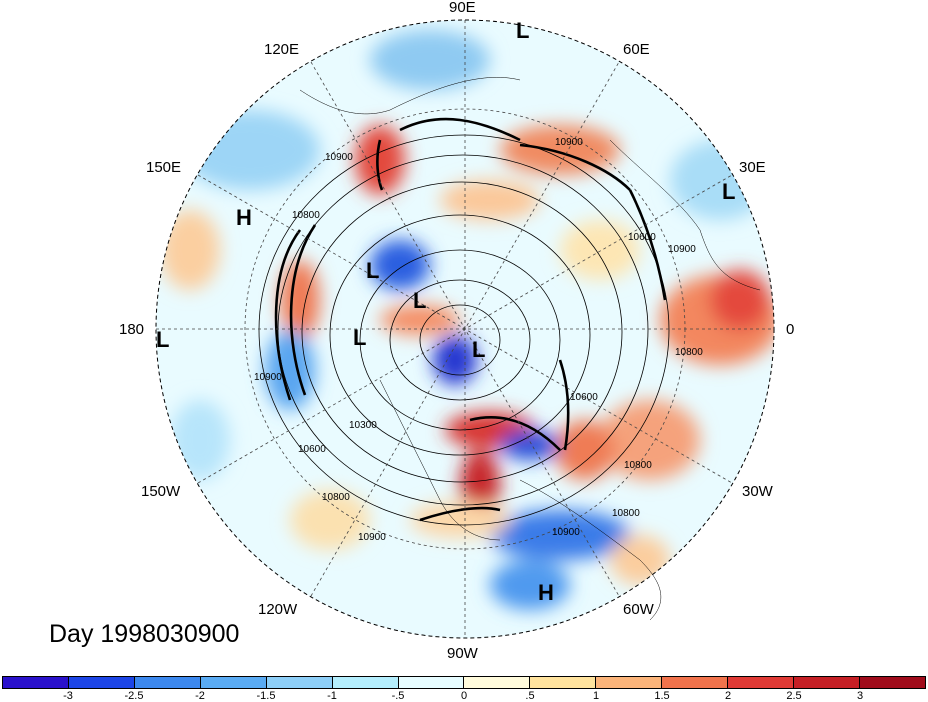  I want to click on contour-label: 10300, so click(363, 425).